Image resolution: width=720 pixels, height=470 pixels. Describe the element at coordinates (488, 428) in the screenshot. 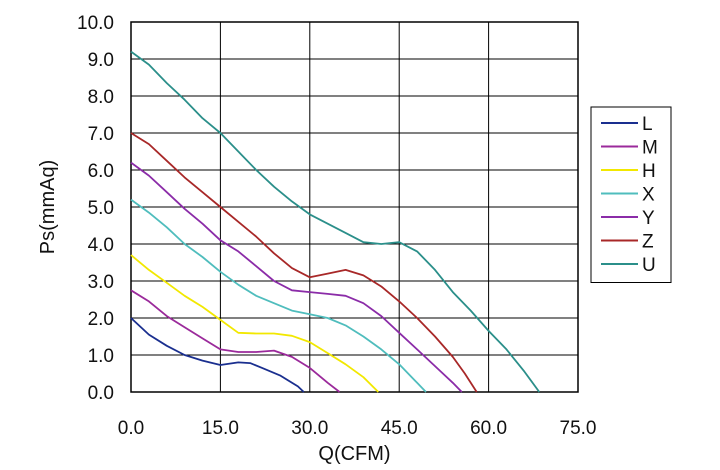

I see `x-tick-label: 60.0` at that location.